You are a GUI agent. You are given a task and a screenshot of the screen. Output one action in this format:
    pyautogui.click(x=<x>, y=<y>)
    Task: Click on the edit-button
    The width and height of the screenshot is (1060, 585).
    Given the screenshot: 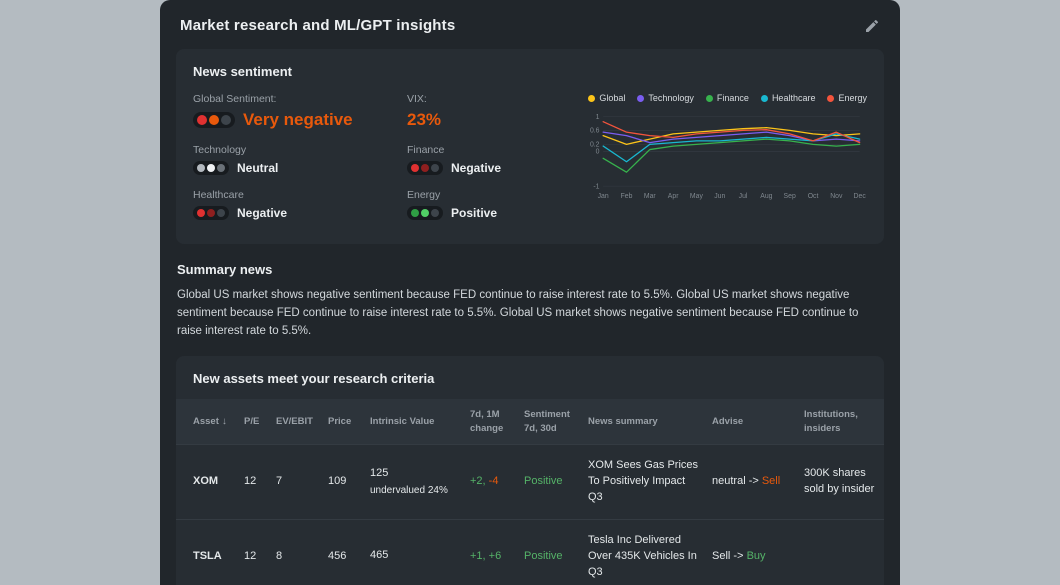 What is the action you would take?
    pyautogui.click(x=872, y=26)
    